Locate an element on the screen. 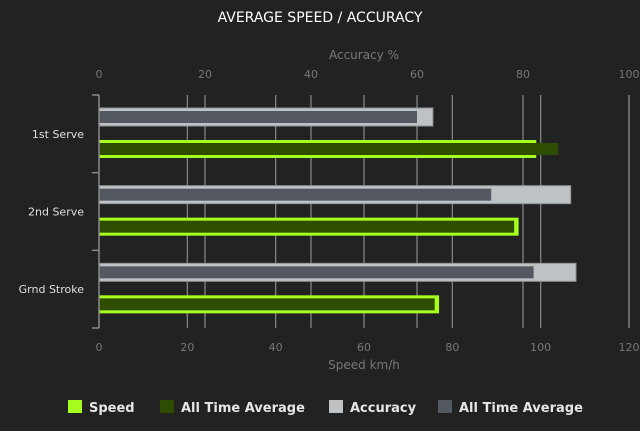 Image resolution: width=640 pixels, height=431 pixels. top-tick-label: 0 is located at coordinates (99, 74).